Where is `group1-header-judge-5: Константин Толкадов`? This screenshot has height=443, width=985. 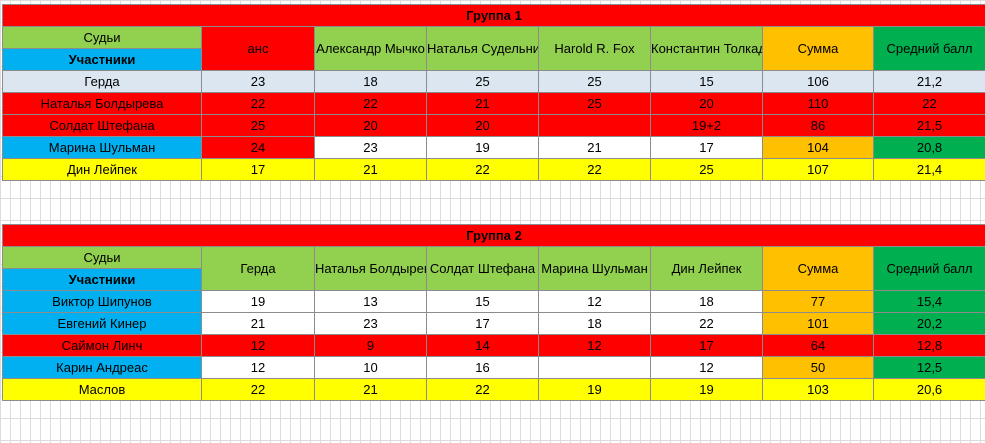
group1-header-judge-5: Константин Толкадов is located at coordinates (706, 48).